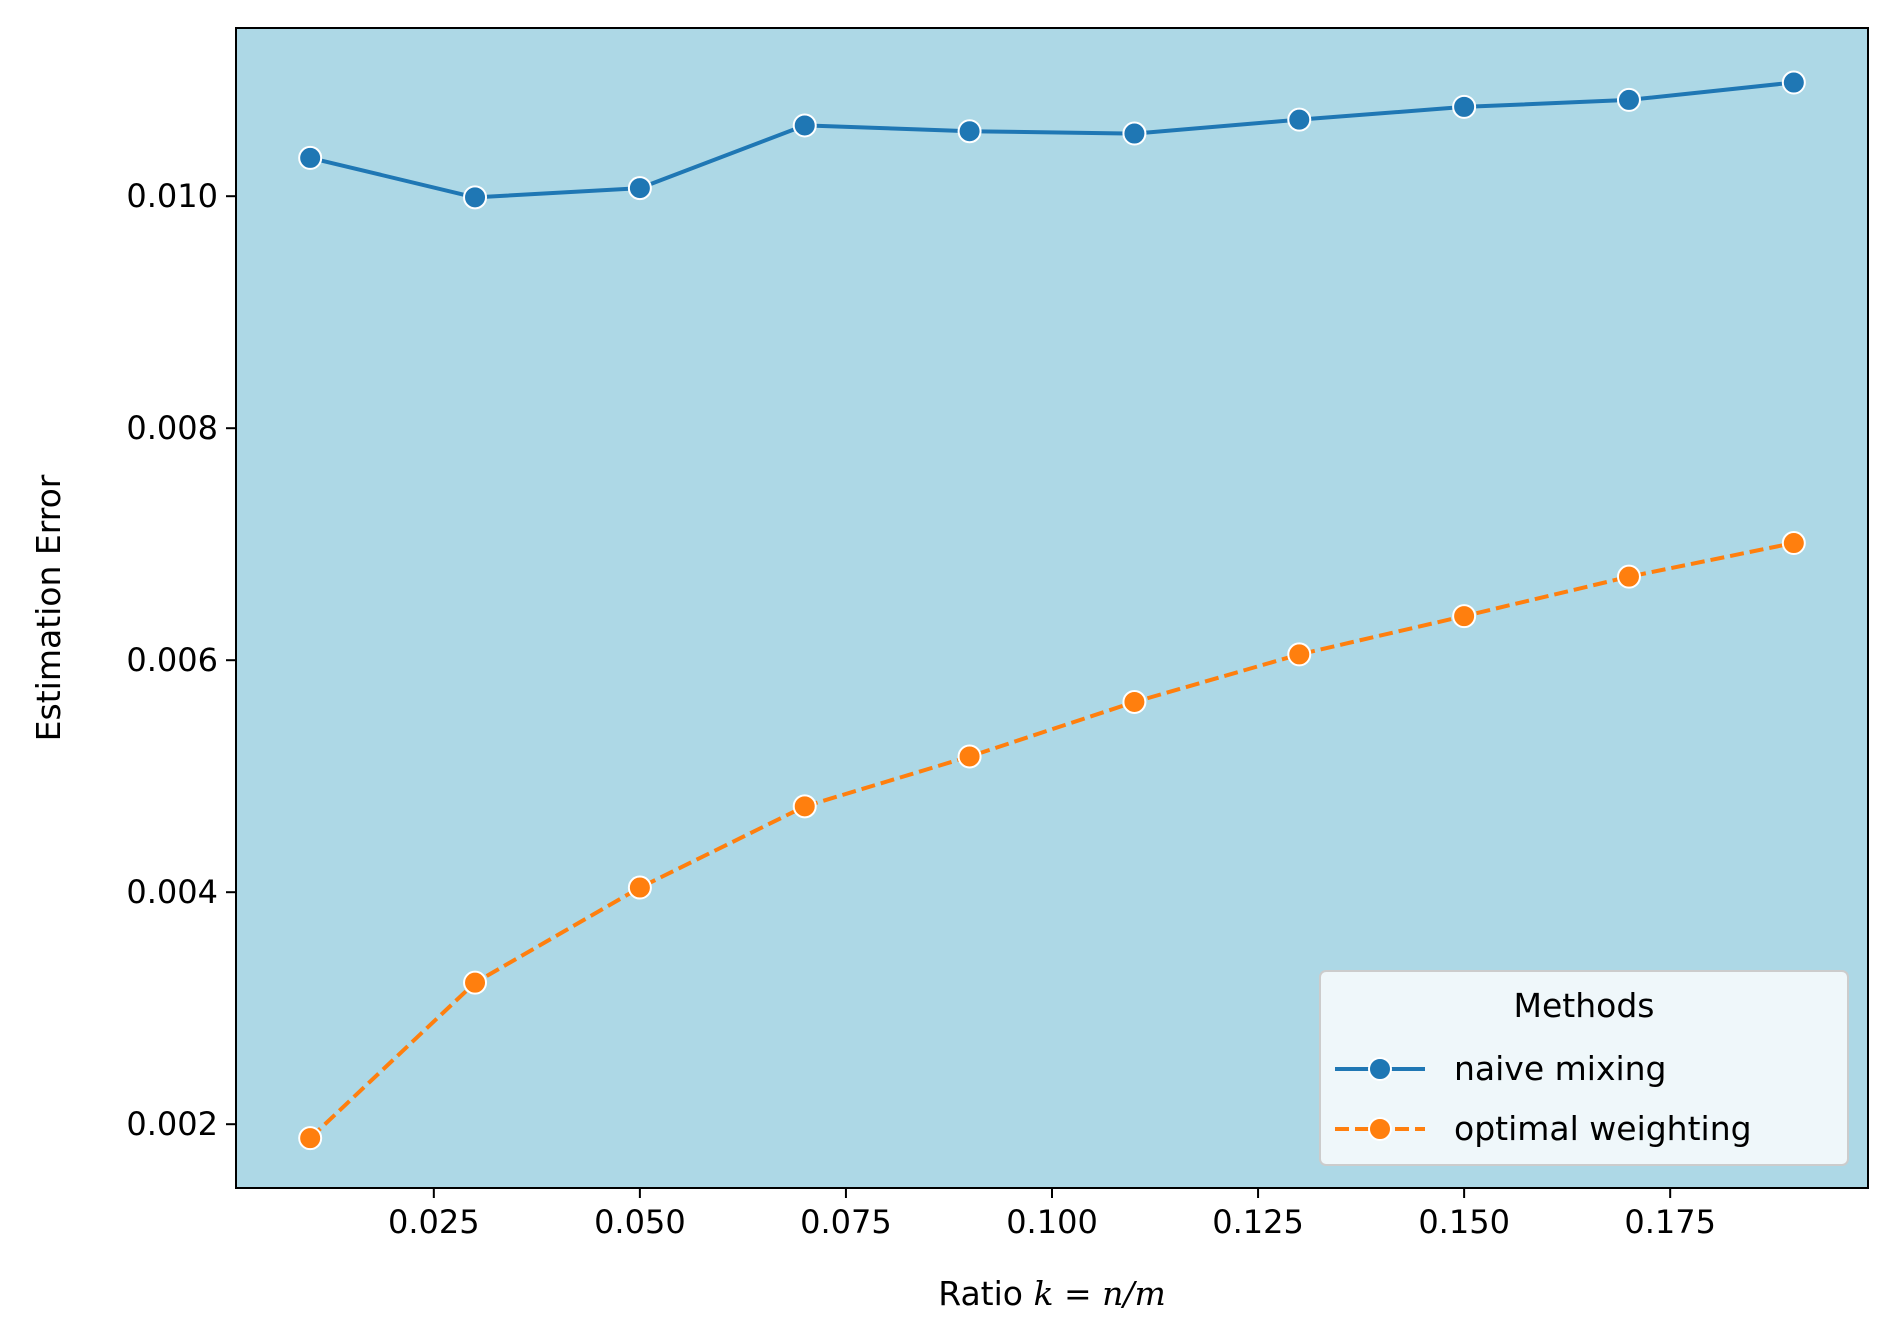 This screenshot has height=1340, width=1892. What do you see at coordinates (172, 892) in the screenshot?
I see `y-tick-label: 0.004` at bounding box center [172, 892].